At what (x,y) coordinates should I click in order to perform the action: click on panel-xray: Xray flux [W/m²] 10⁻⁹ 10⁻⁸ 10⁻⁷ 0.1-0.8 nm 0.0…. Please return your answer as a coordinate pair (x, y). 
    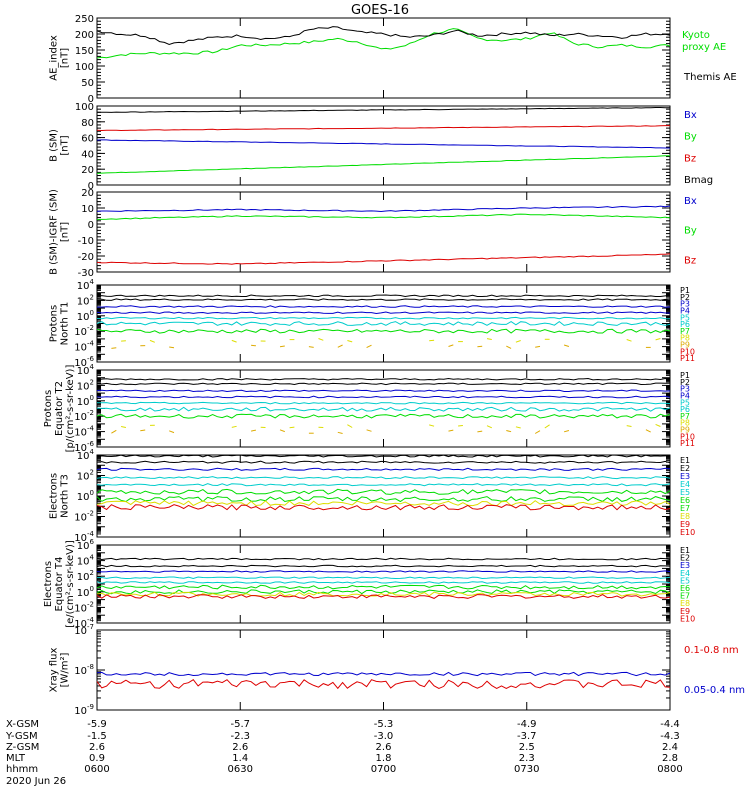
    Looking at the image, I should click on (397, 670).